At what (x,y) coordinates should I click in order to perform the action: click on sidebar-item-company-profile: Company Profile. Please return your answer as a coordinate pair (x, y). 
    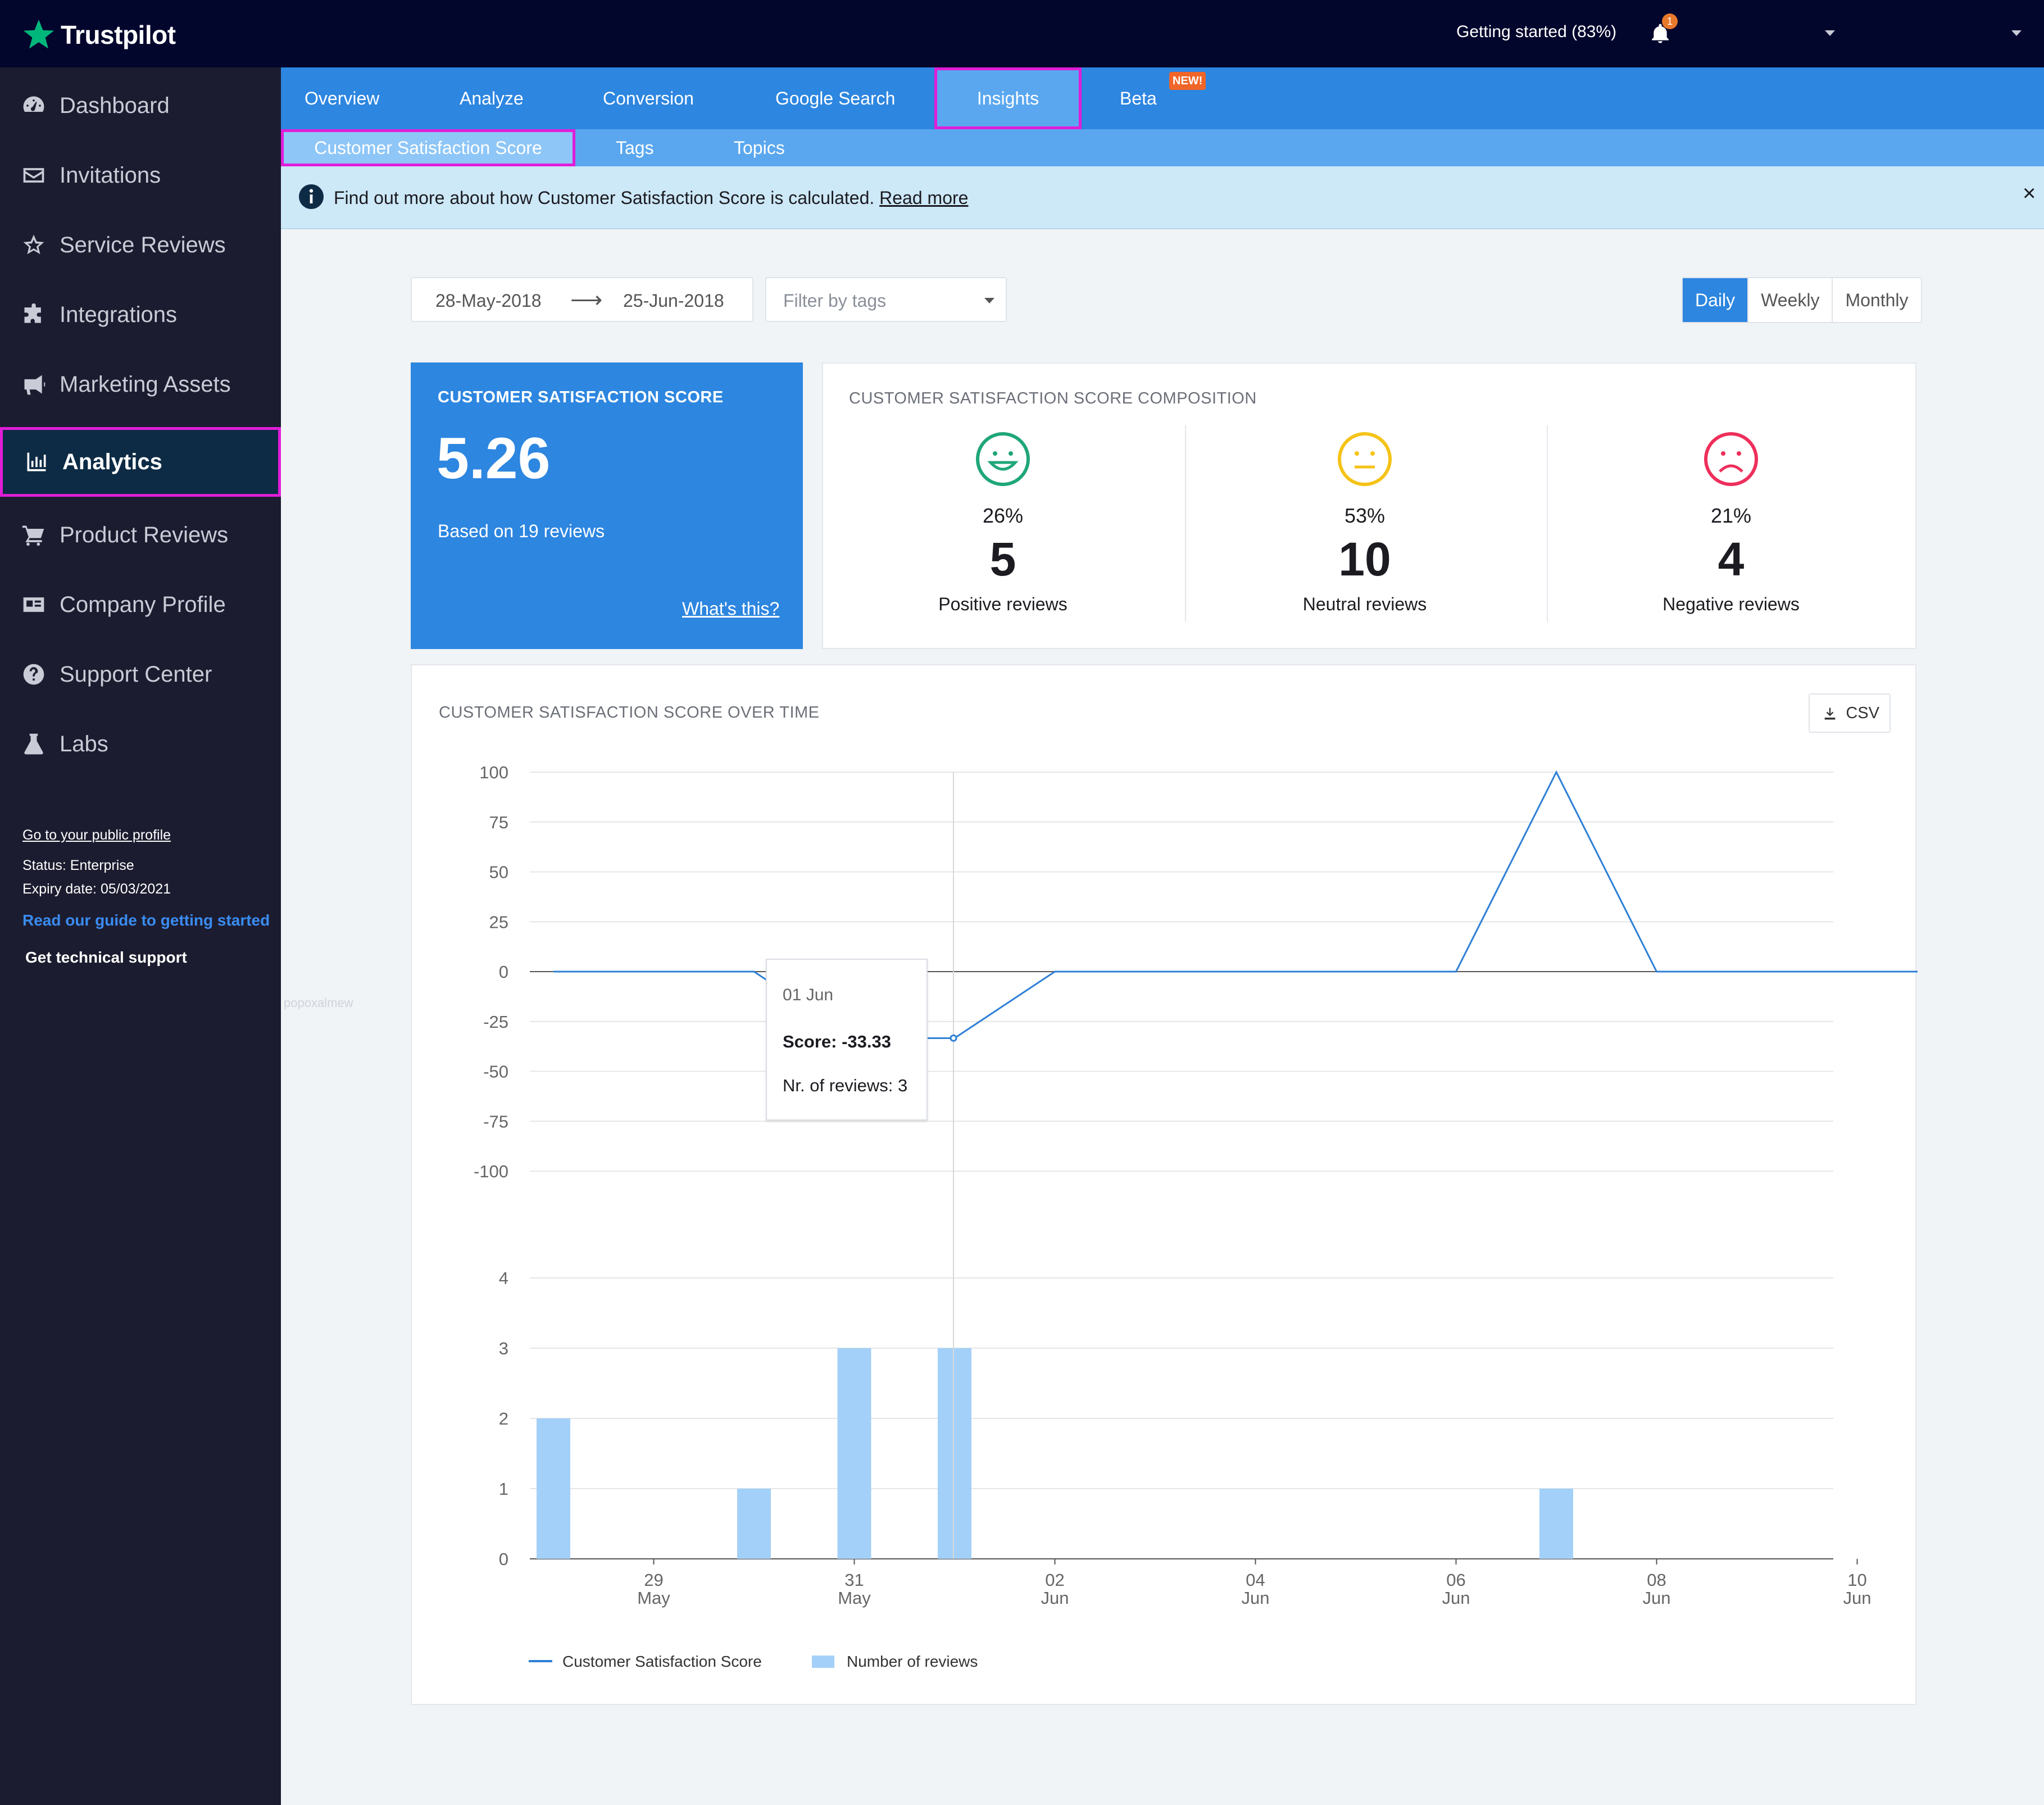
    Looking at the image, I should click on (140, 605).